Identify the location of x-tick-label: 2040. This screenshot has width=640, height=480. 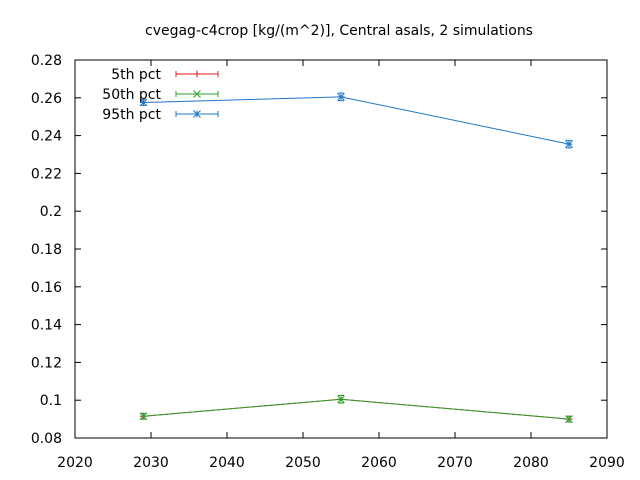
(227, 463).